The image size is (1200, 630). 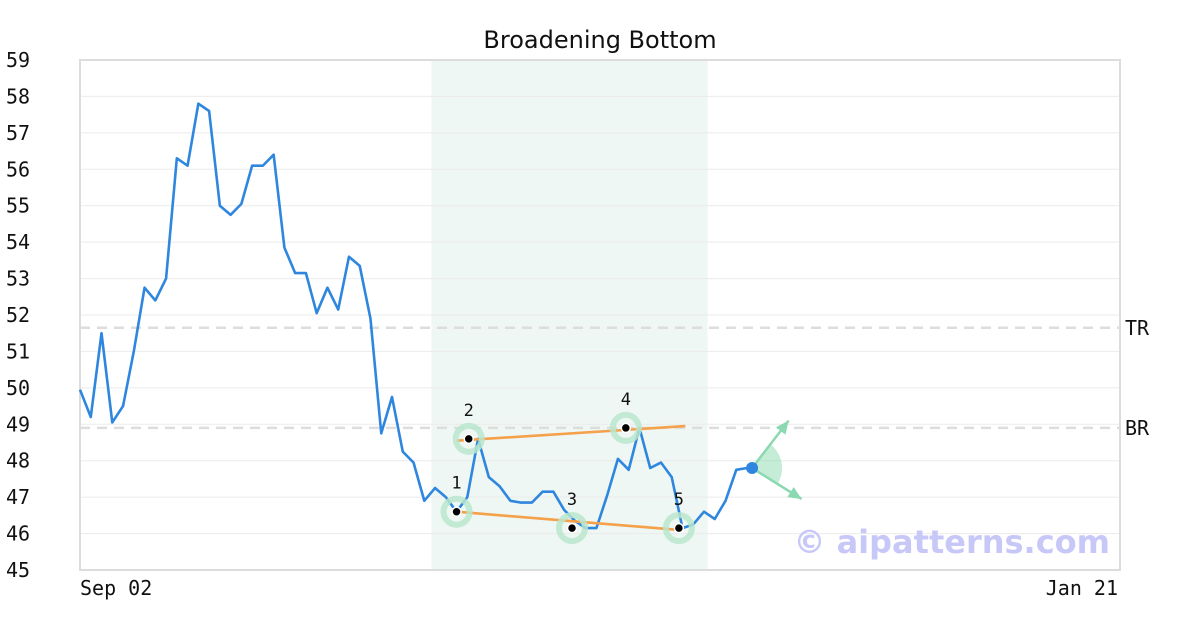 I want to click on projection-layer, so click(x=774, y=460).